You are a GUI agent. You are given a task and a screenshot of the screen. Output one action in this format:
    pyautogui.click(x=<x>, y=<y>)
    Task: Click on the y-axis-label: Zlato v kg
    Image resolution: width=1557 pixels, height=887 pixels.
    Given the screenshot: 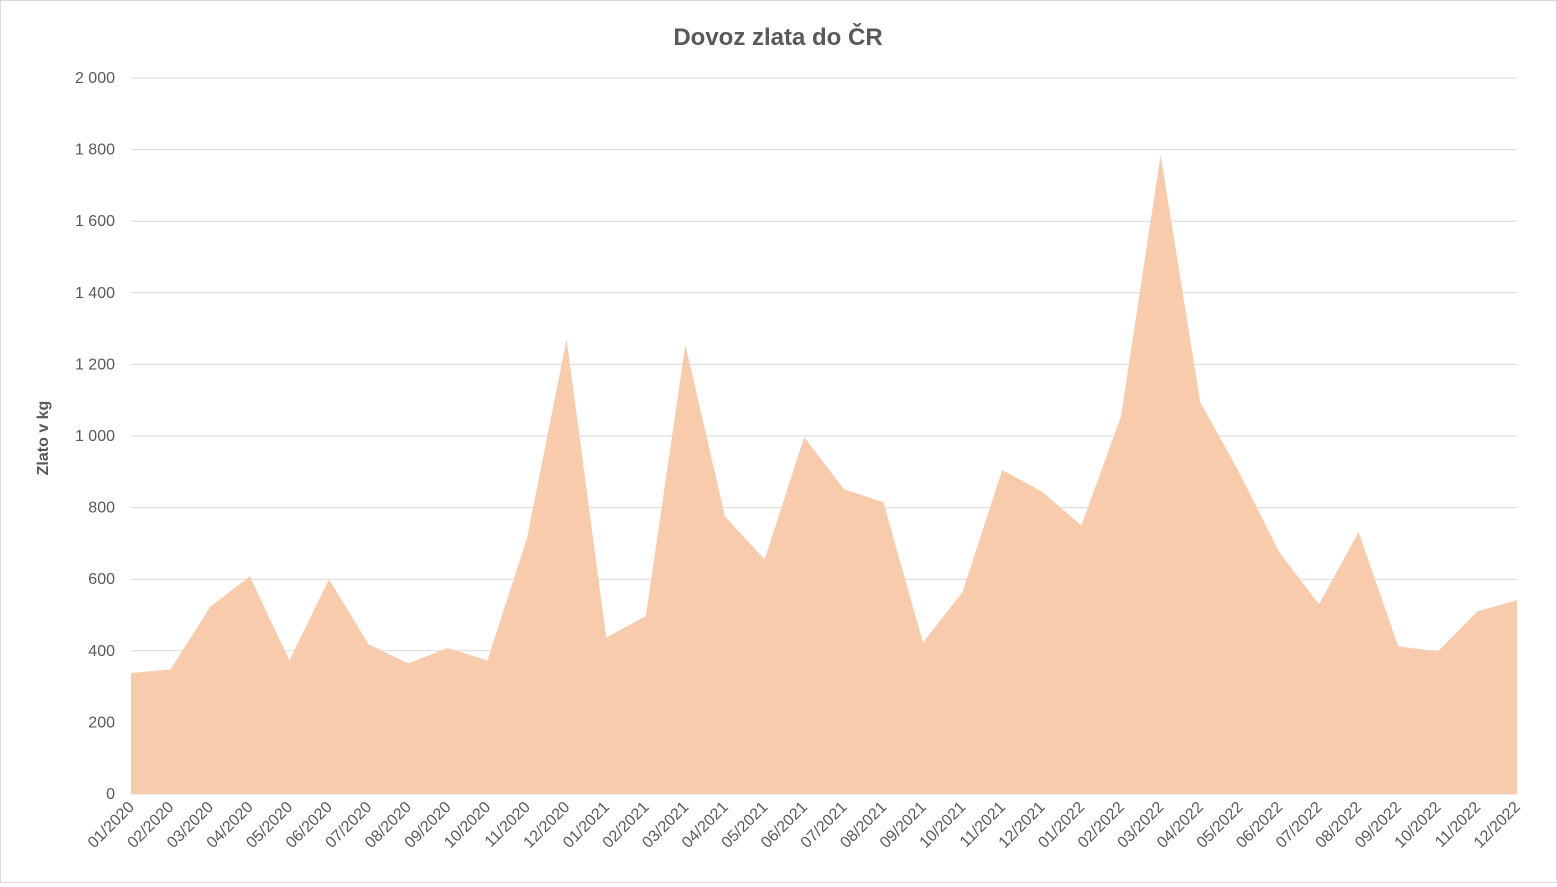 What is the action you would take?
    pyautogui.click(x=43, y=438)
    